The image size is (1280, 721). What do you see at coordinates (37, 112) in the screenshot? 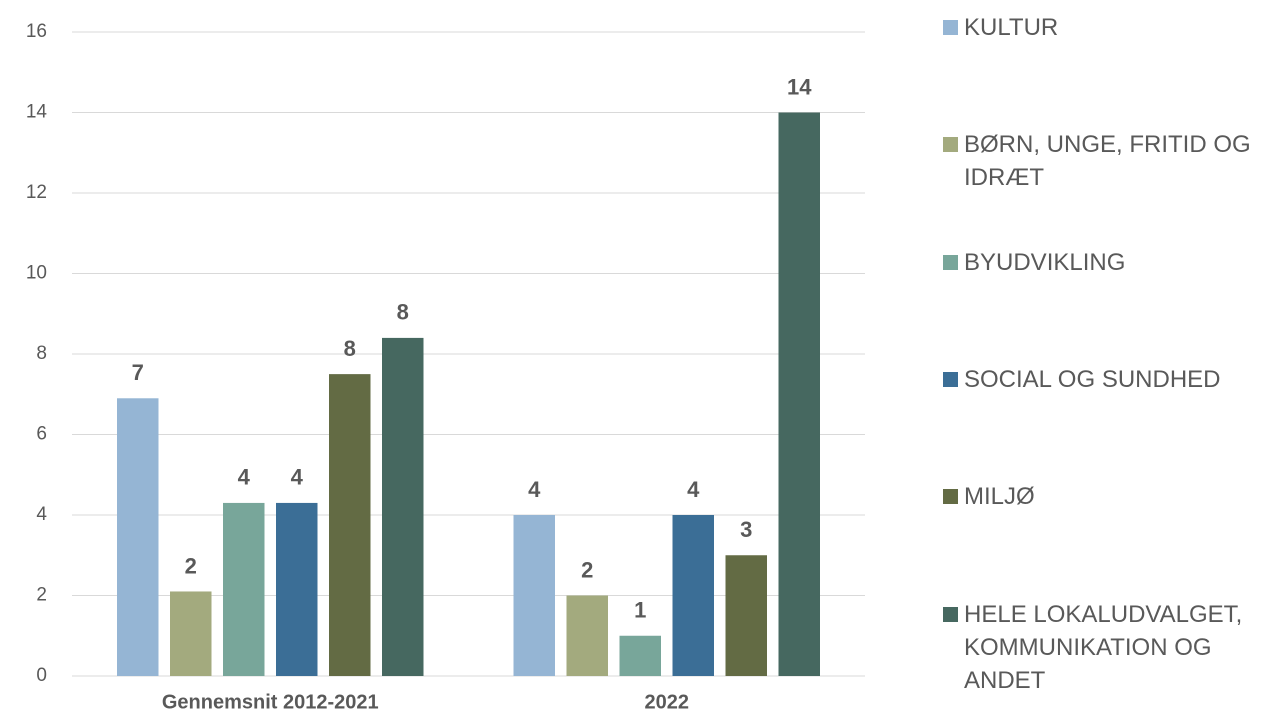
I see `y-tick-label: 14` at bounding box center [37, 112].